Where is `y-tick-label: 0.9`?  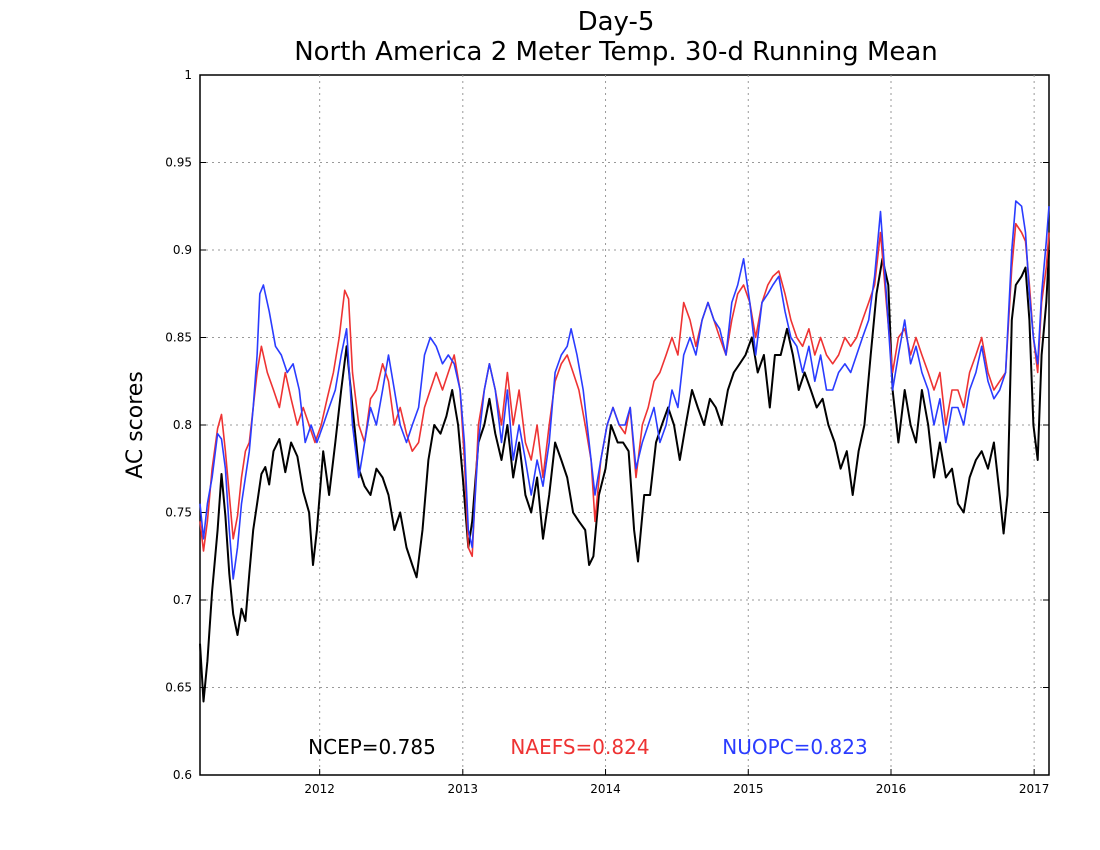 y-tick-label: 0.9 is located at coordinates (182, 250).